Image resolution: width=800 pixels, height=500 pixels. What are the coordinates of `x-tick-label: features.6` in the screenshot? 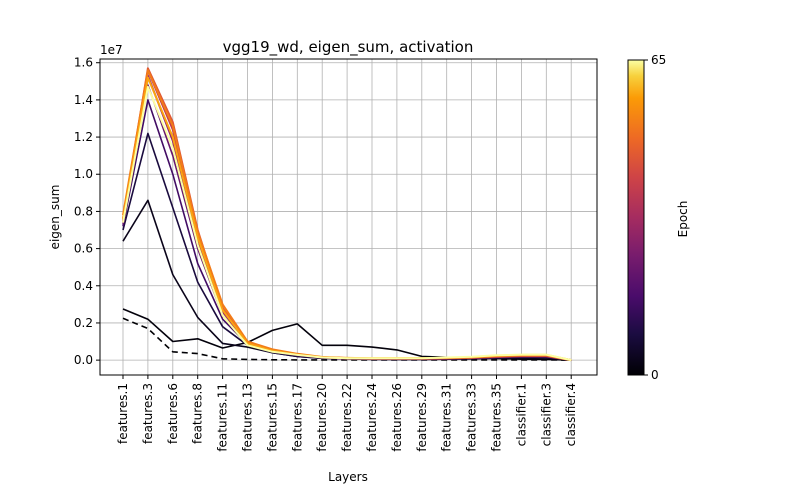 It's located at (173, 413).